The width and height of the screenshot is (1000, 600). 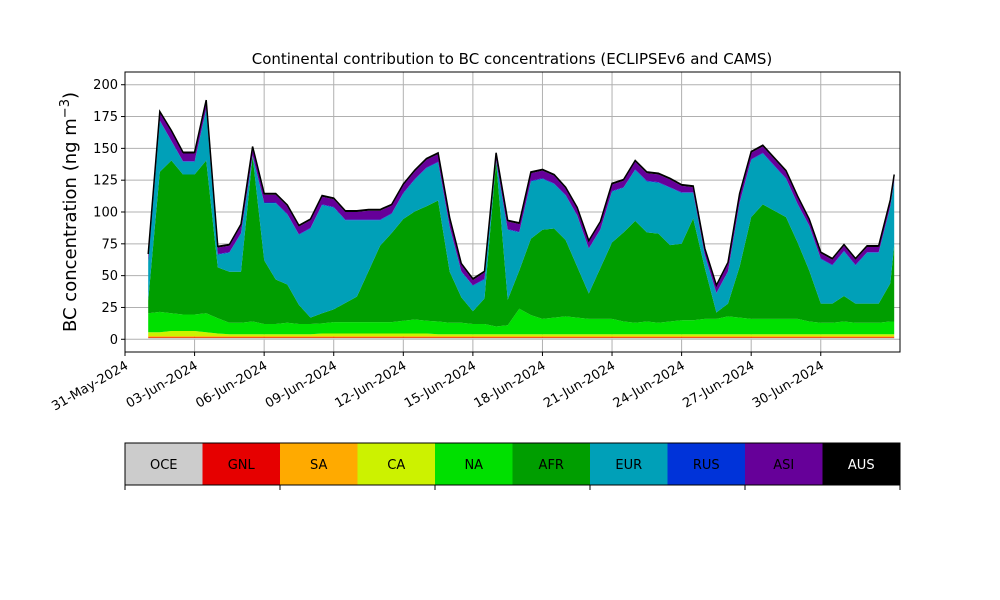 I want to click on legend-label-oce: OCE, so click(x=164, y=465).